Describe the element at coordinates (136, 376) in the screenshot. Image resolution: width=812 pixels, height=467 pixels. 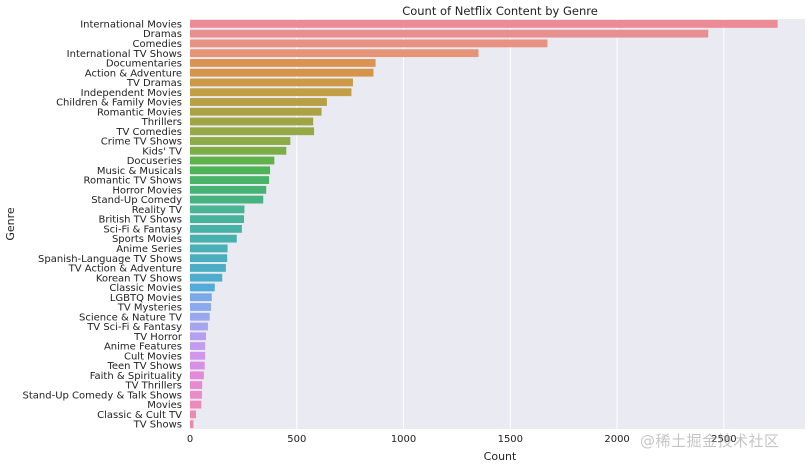
I see `y-tick-label: Faith & Spirituality` at that location.